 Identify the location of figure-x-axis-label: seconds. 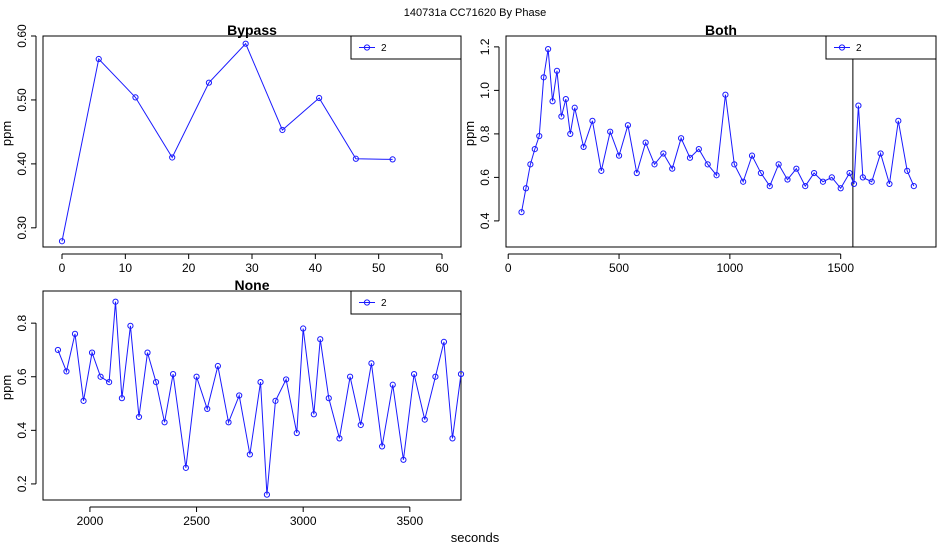
(475, 537).